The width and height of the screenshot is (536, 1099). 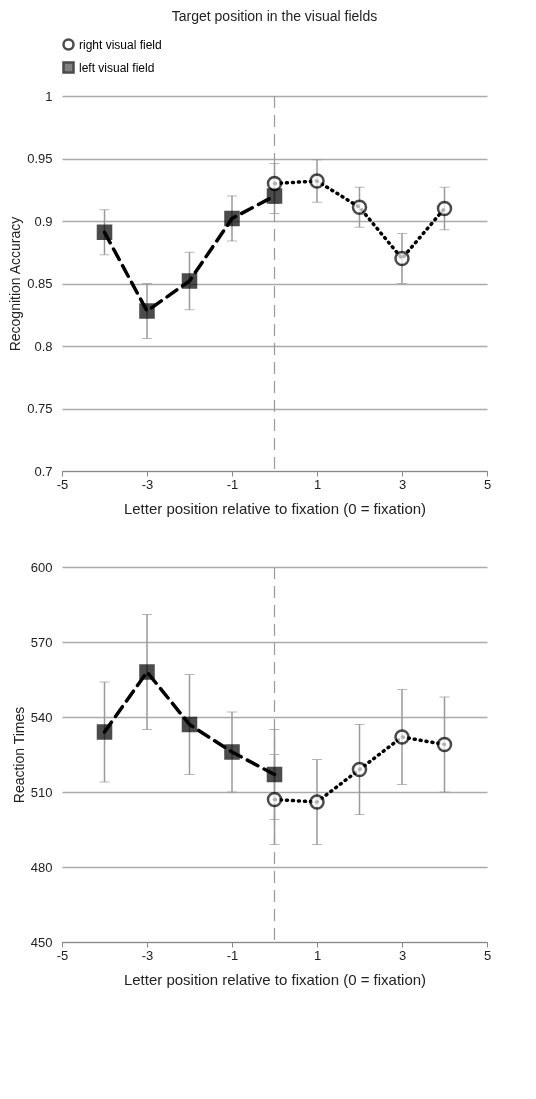 I want to click on y-tick-label: 600, so click(x=41, y=567).